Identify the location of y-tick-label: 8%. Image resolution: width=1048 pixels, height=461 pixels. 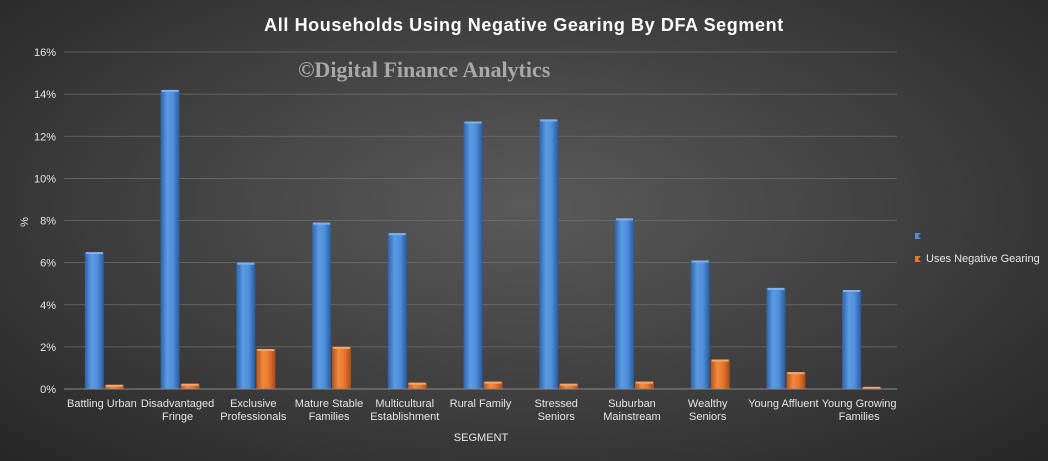
(48, 222).